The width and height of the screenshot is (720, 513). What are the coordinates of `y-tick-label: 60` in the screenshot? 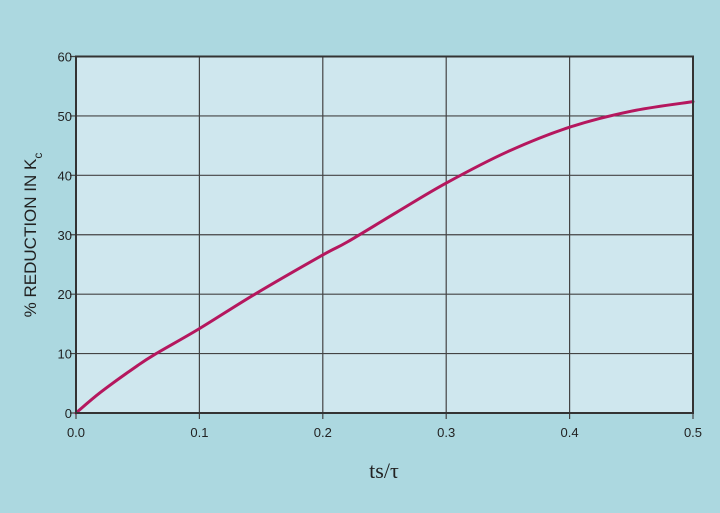 It's located at (65, 57).